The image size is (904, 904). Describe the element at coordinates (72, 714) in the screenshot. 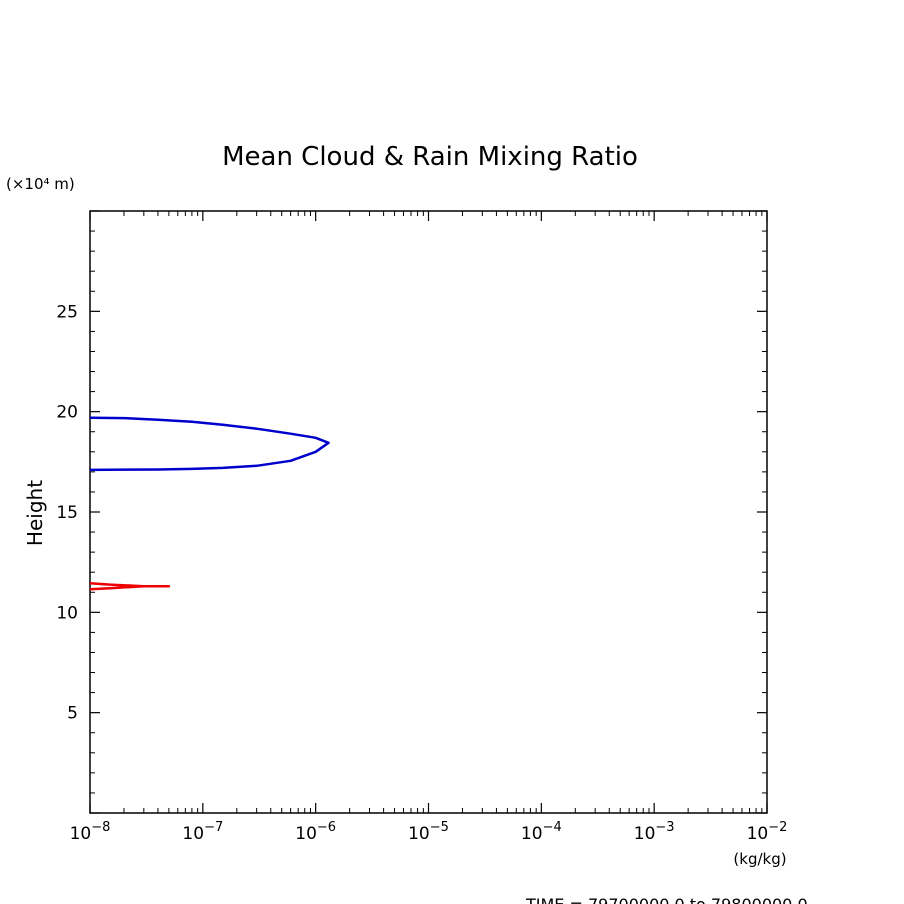

I see `y-tick-label: 5` at that location.